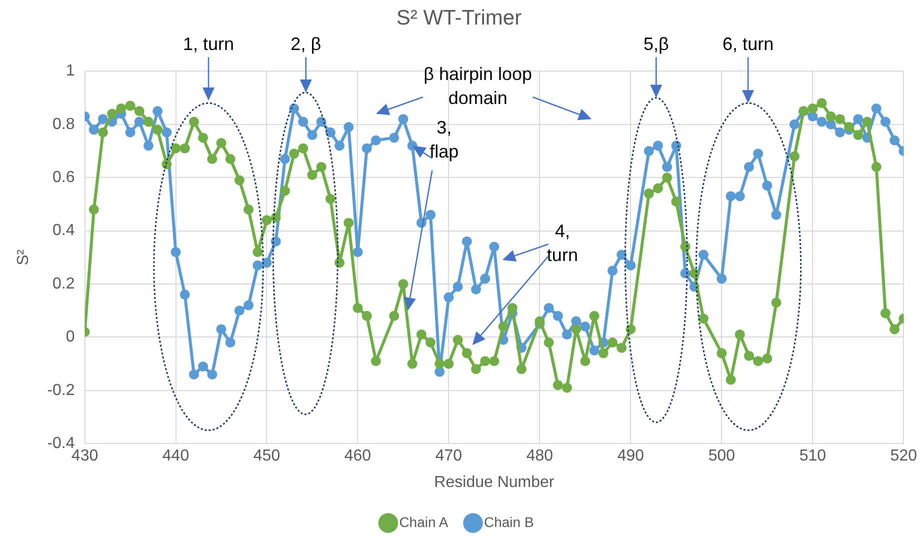 This screenshot has height=550, width=920. Describe the element at coordinates (904, 456) in the screenshot. I see `x-tick-label: 520` at that location.